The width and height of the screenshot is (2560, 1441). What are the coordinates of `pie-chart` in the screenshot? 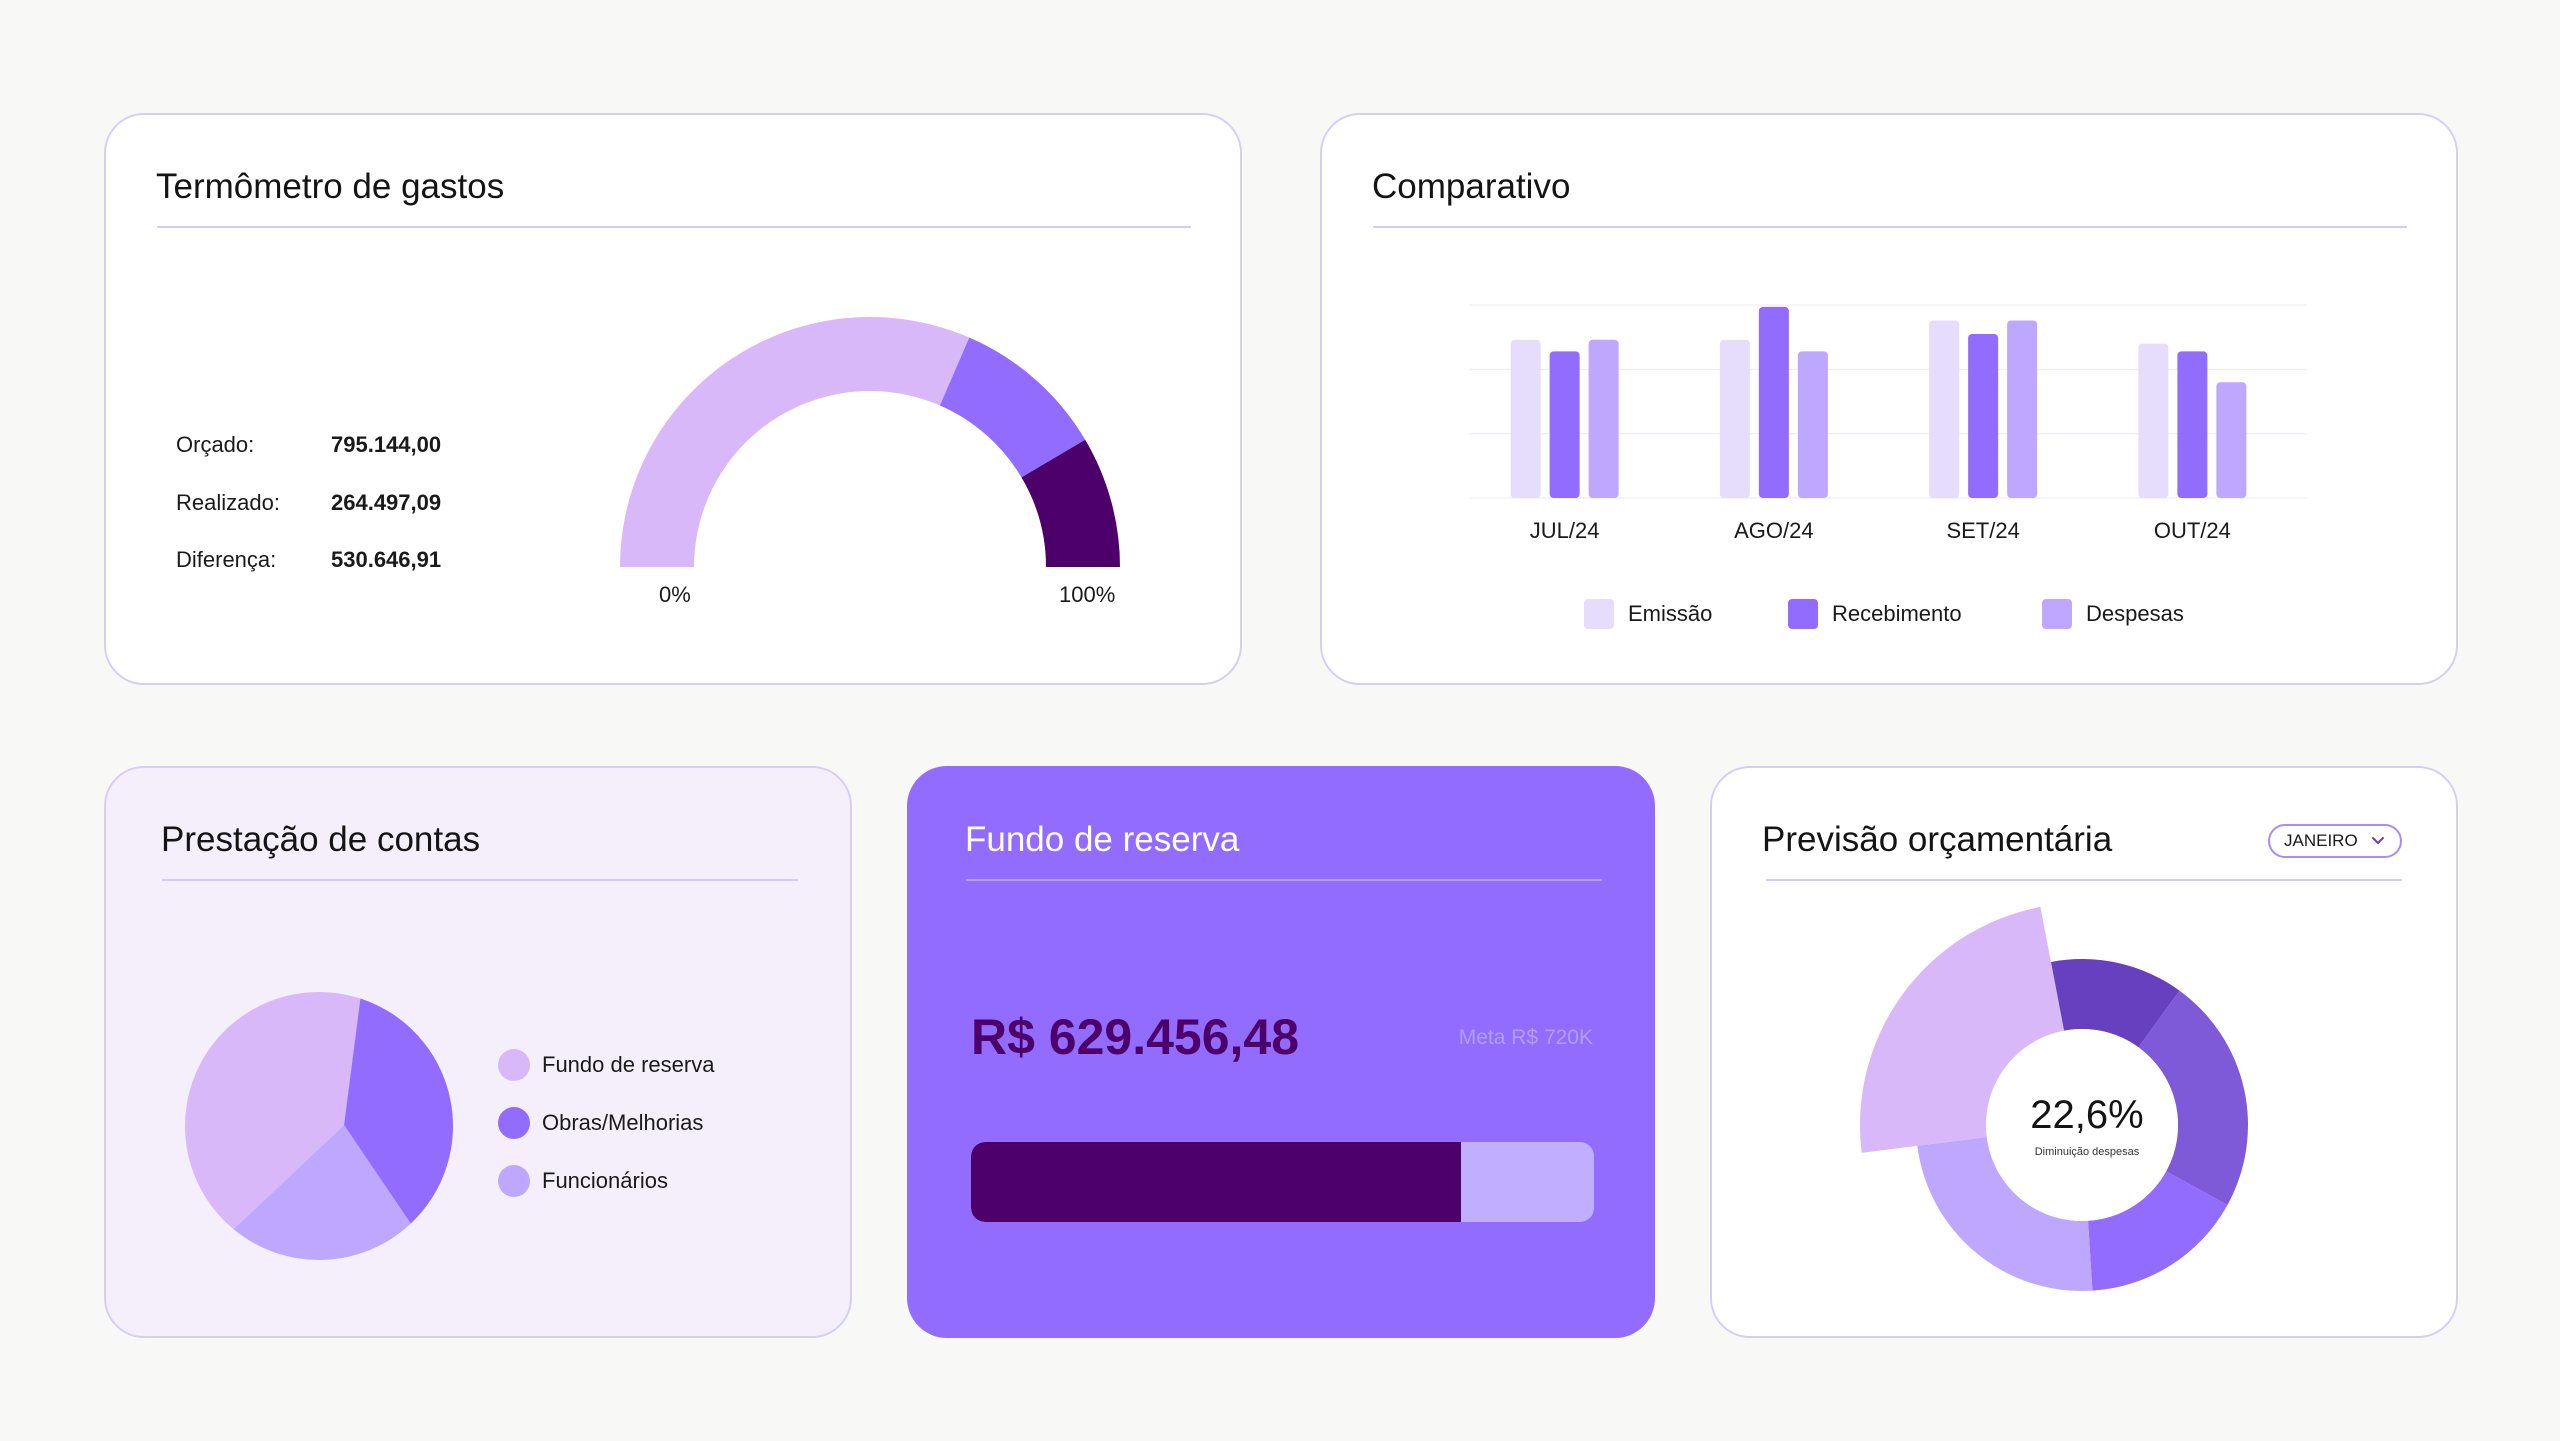 It's located at (319, 1126).